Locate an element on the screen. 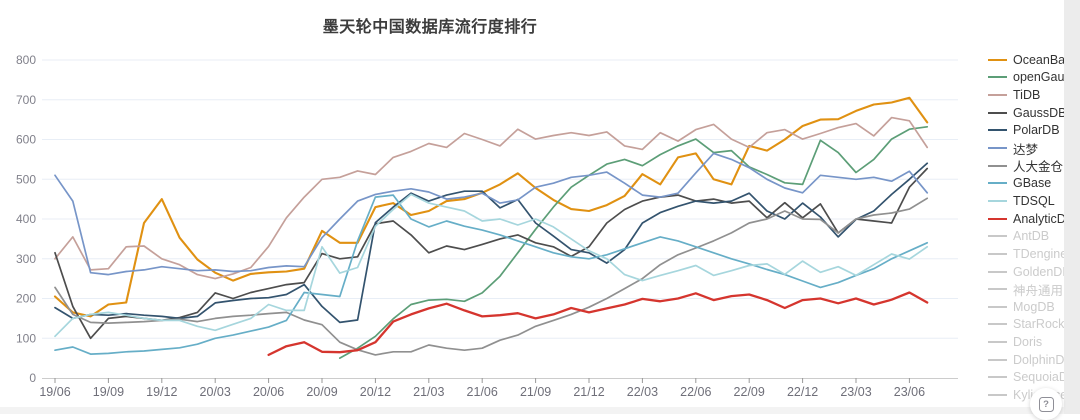 The height and width of the screenshot is (420, 1080). legend-label: TDSQL is located at coordinates (1034, 200).